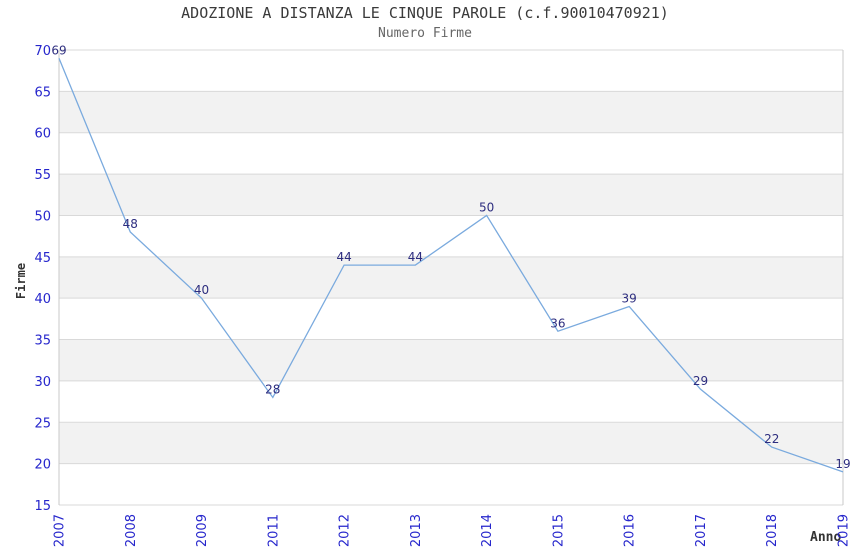  What do you see at coordinates (42, 92) in the screenshot?
I see `y-tick-label: 65` at bounding box center [42, 92].